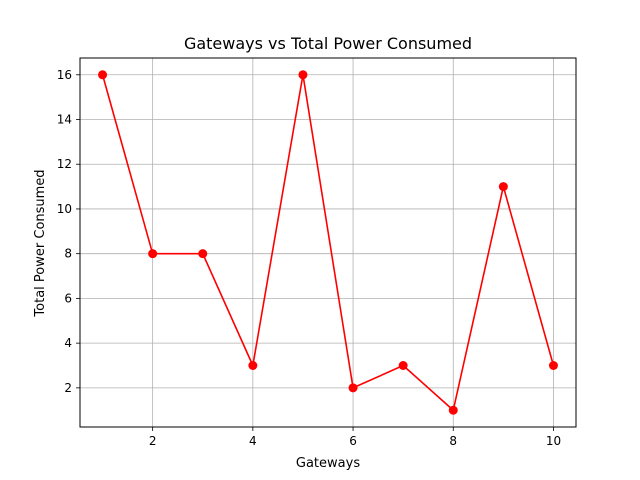 The image size is (640, 480). I want to click on y-tick-label: 4, so click(68, 343).